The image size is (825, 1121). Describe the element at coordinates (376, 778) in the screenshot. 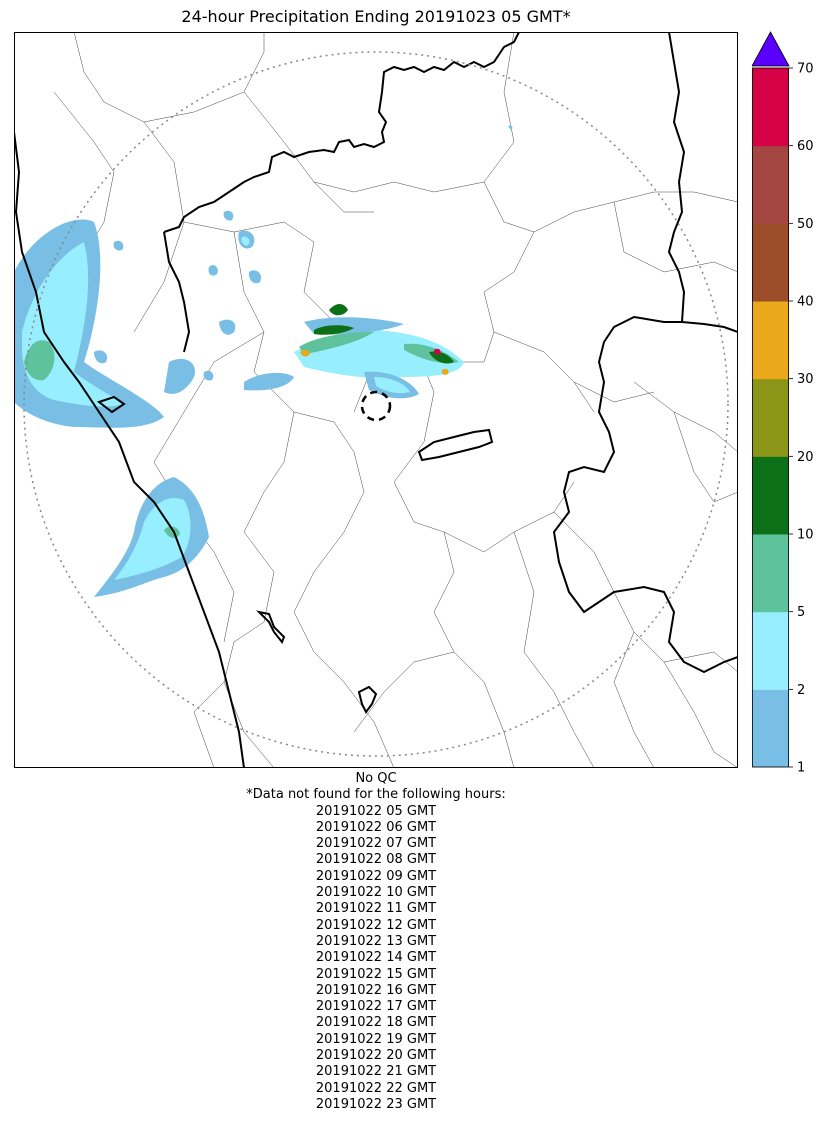

I see `qc-status: No QC` at that location.